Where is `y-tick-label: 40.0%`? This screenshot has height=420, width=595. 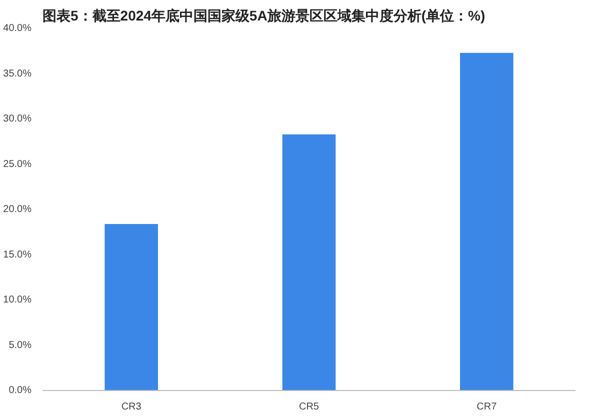 y-tick-label: 40.0% is located at coordinates (17, 28).